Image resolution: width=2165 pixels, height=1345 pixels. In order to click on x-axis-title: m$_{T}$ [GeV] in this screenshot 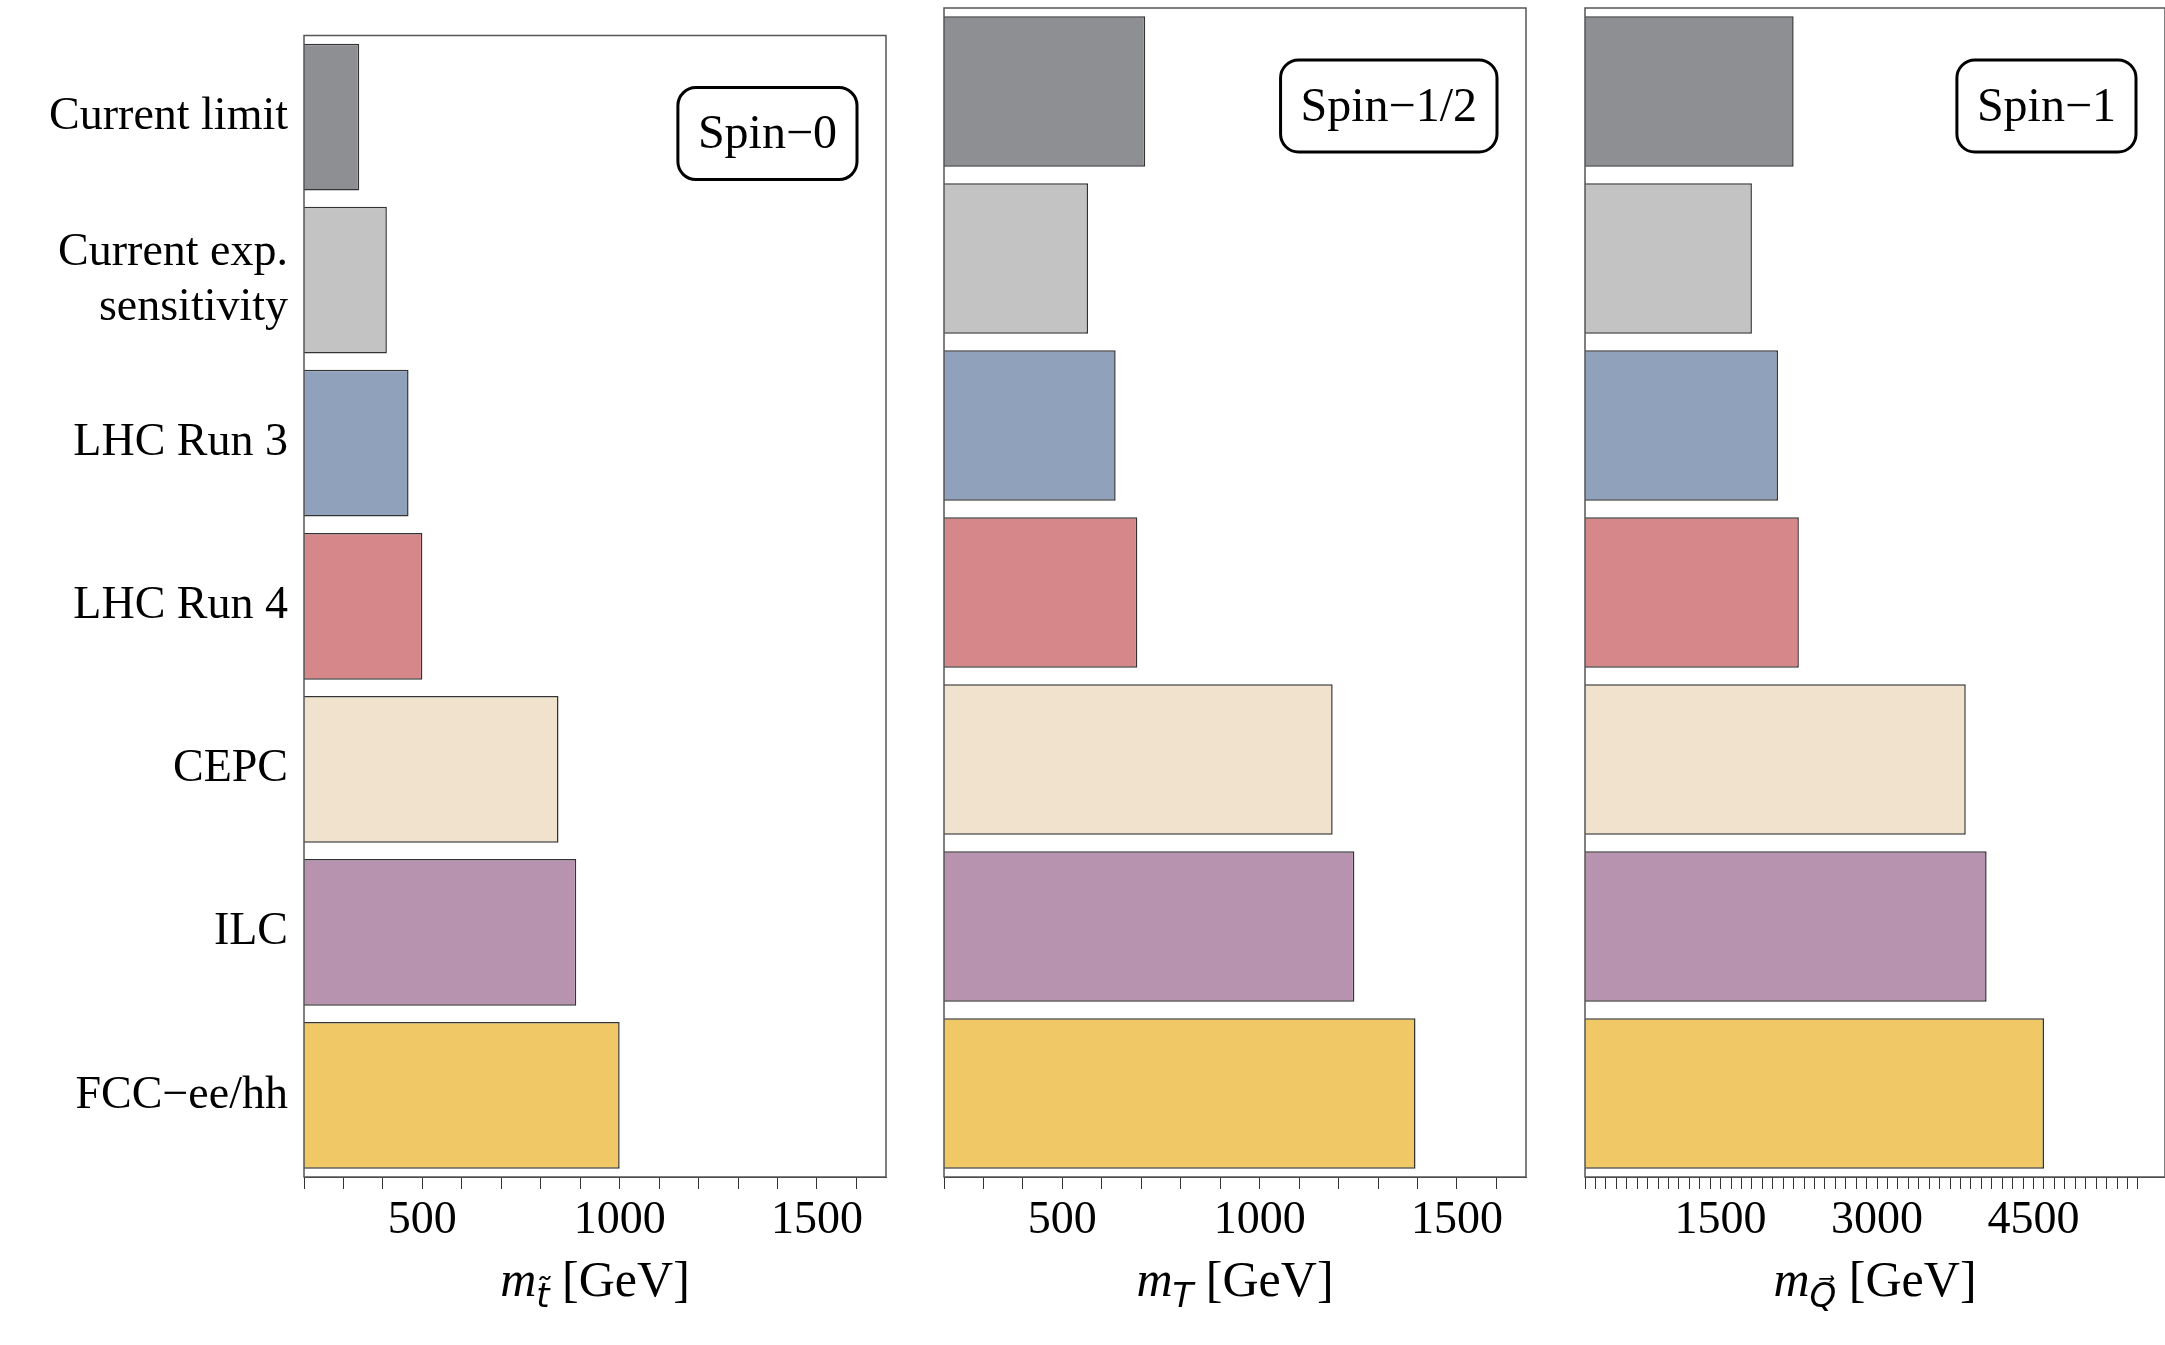, I will do `click(1235, 1282)`.